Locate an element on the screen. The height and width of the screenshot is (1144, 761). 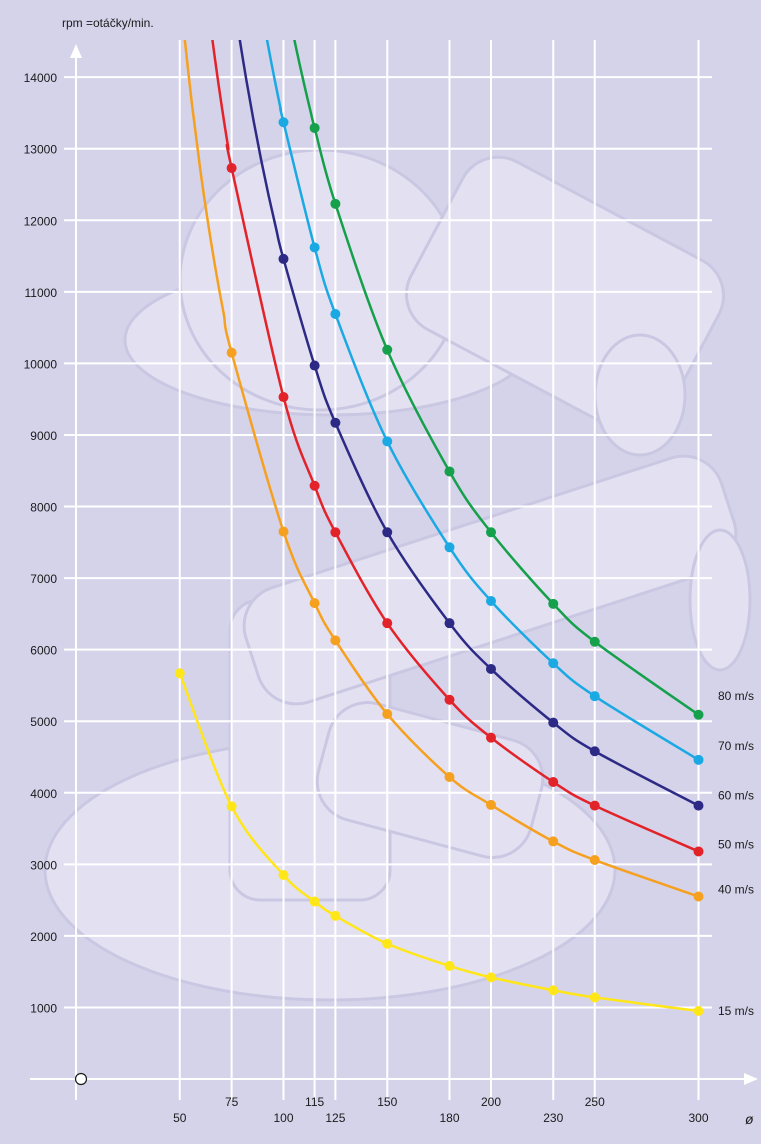
x-axis-arrow is located at coordinates (751, 1079).